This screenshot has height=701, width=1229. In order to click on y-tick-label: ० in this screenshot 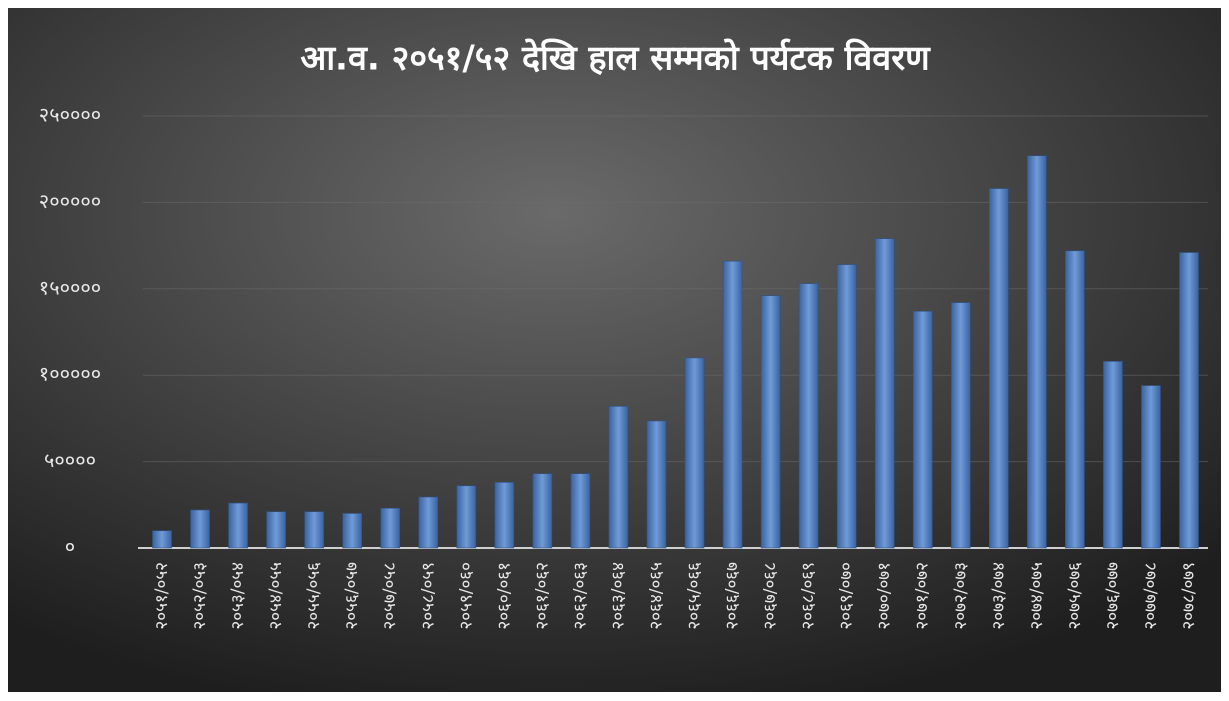, I will do `click(70, 547)`.